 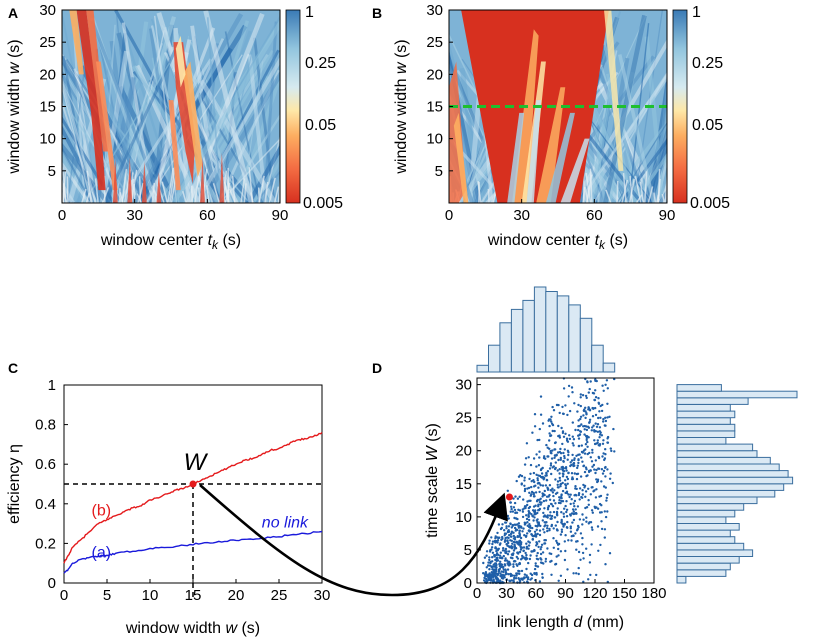 What do you see at coordinates (494, 358) in the screenshot?
I see `histogram-top-bar` at bounding box center [494, 358].